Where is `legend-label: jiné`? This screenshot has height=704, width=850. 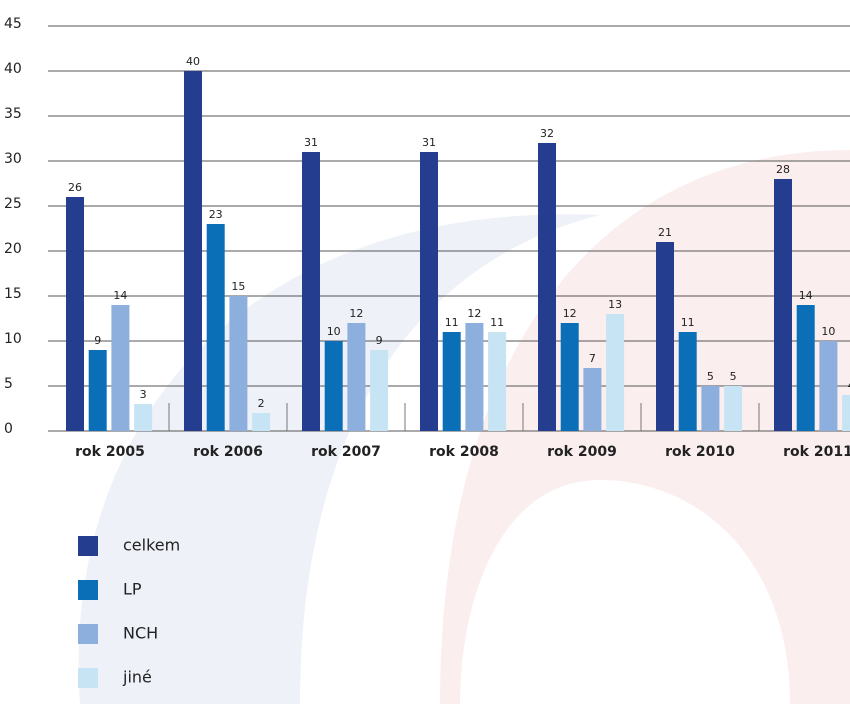
legend-label: jiné is located at coordinates (137, 677).